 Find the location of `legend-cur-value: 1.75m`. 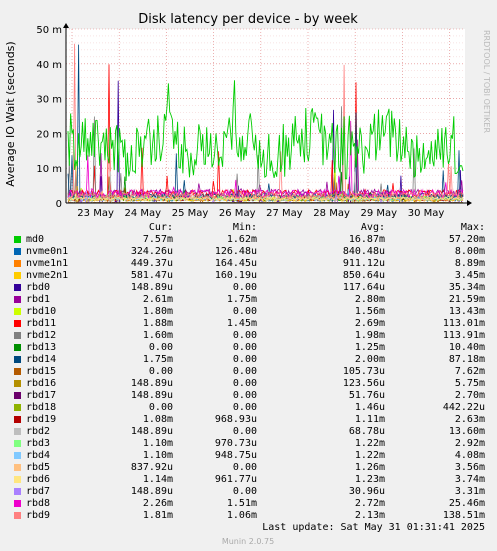

legend-cur-value: 1.75m is located at coordinates (157, 359).